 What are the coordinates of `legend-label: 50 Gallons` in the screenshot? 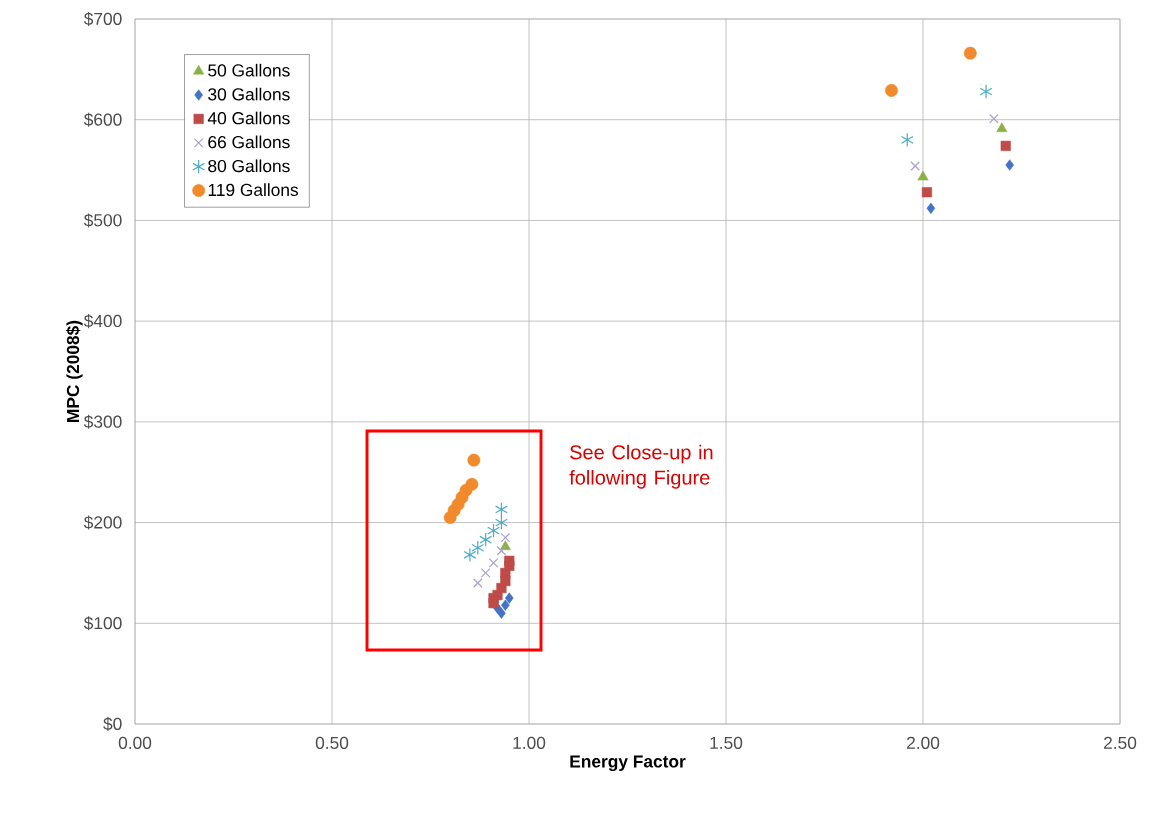 It's located at (249, 70).